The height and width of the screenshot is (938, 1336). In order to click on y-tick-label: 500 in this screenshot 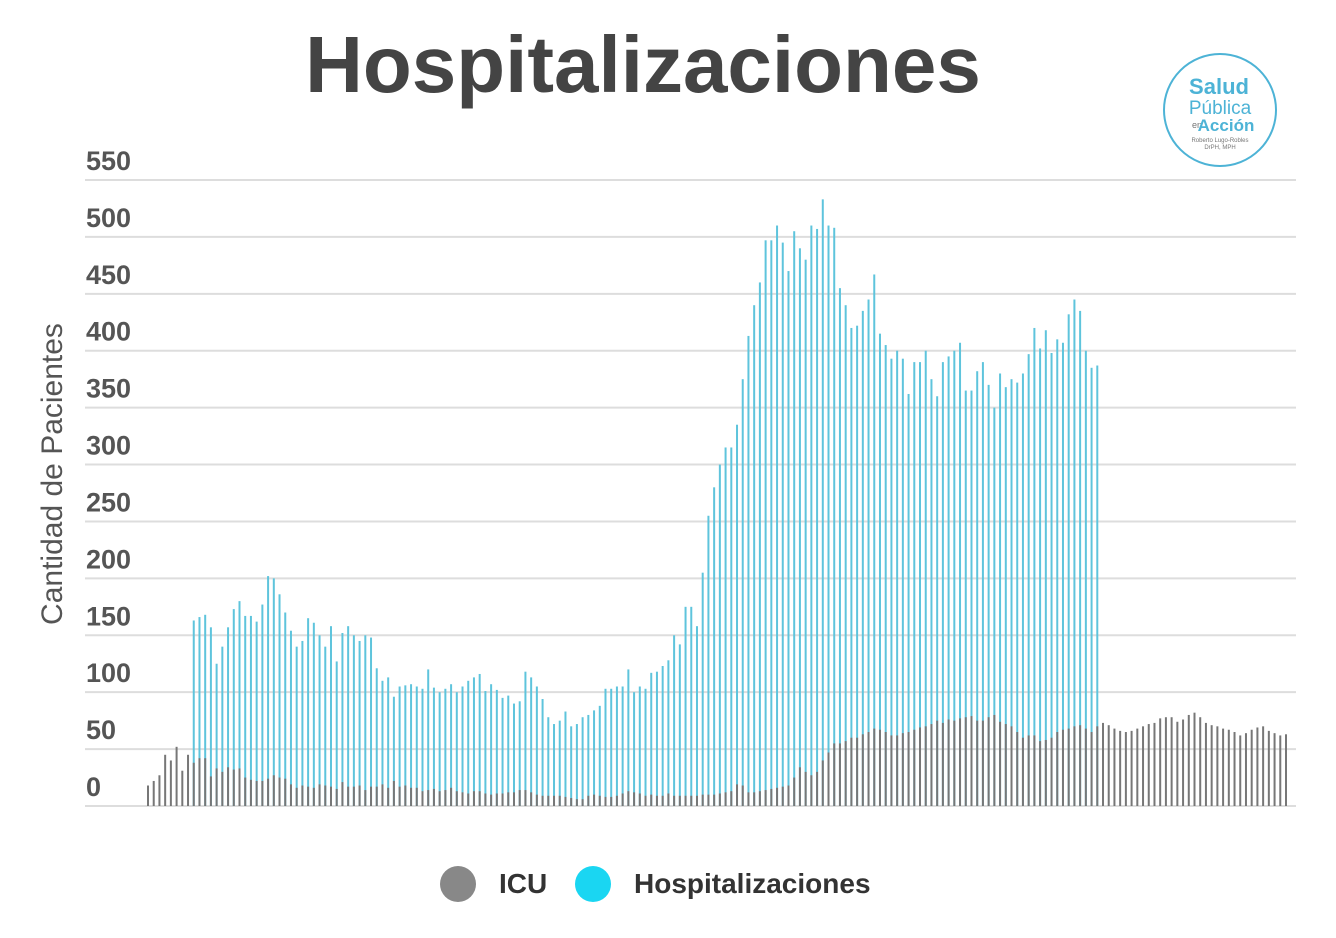, I will do `click(108, 218)`.